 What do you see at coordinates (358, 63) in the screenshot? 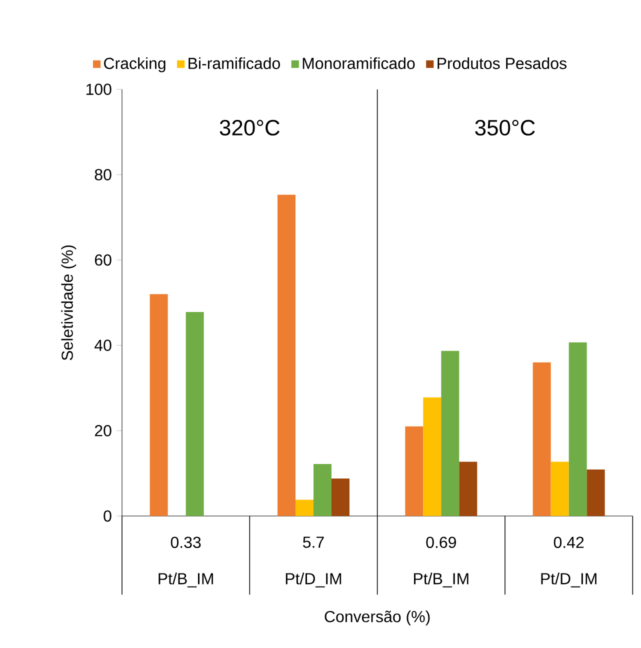
I see `legend-label: Monoramificado` at bounding box center [358, 63].